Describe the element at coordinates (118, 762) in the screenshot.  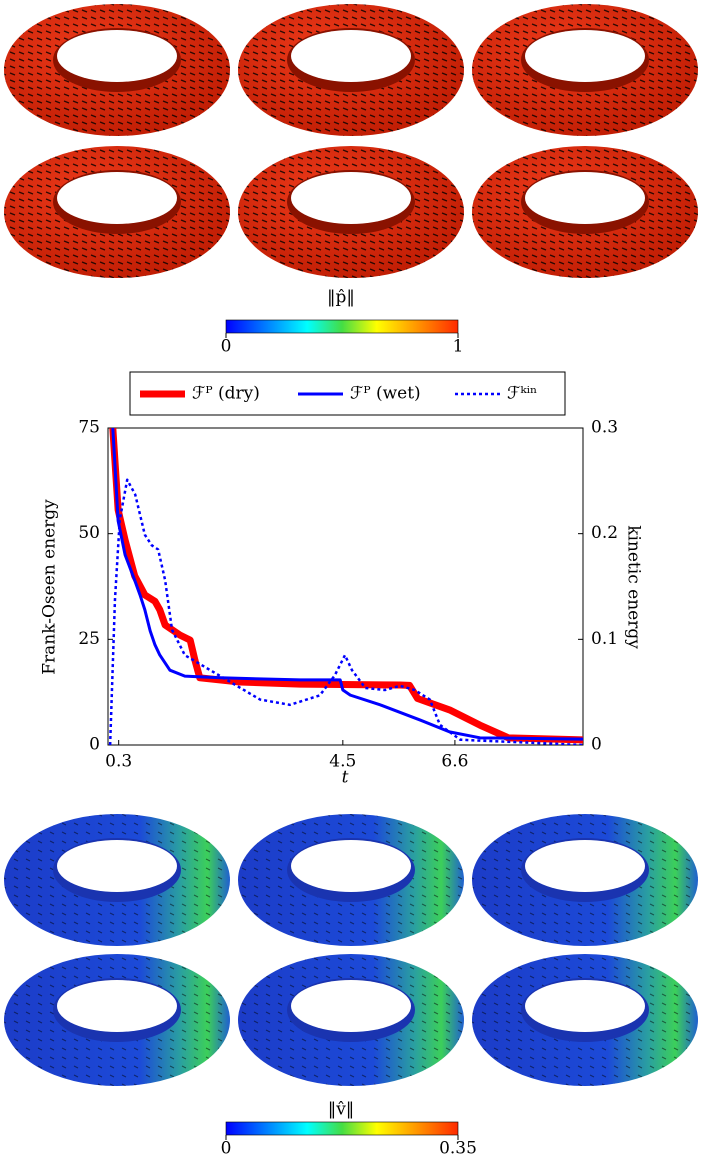
I see `x-tick-label: 0.3` at that location.